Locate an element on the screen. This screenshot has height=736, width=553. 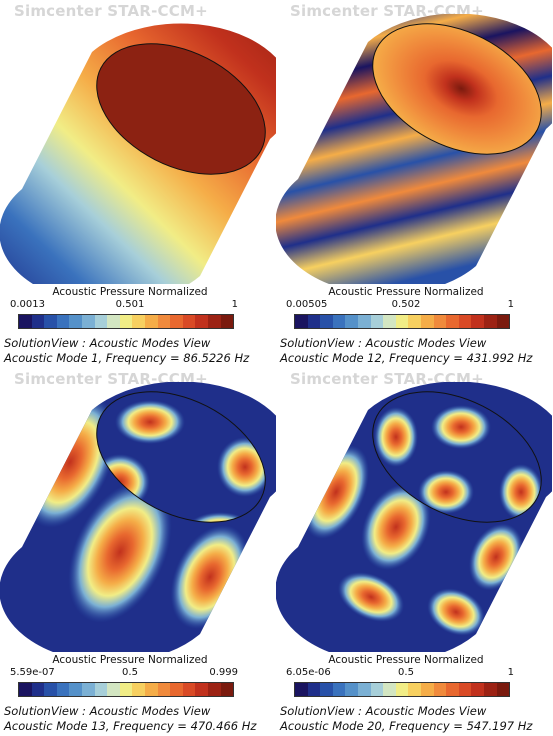
colorbar-min: 0.0013 is located at coordinates (27, 304).